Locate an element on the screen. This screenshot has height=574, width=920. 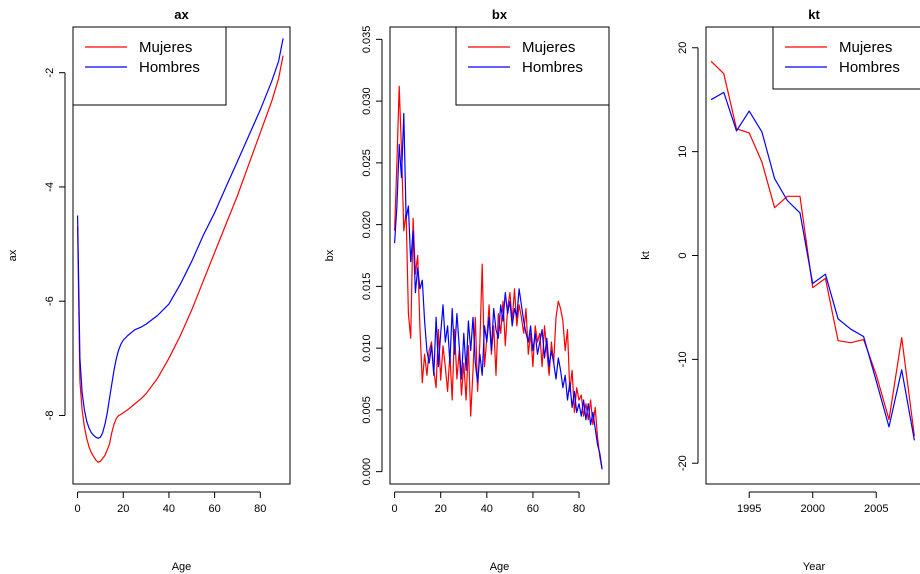
y-tick-label: 0.035 is located at coordinates (367, 40).